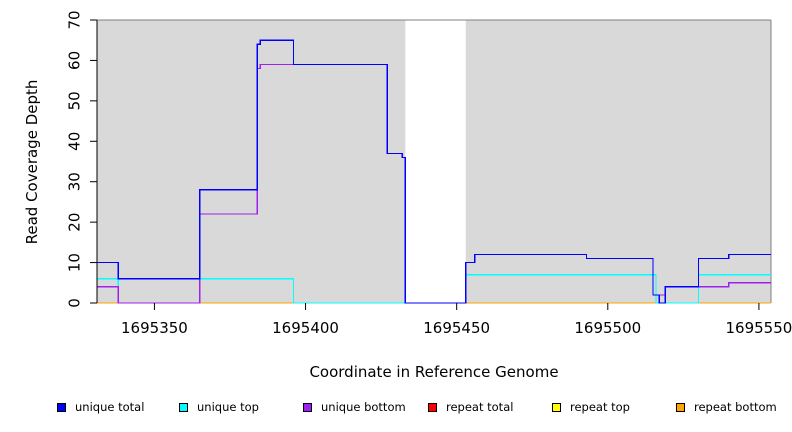  Describe the element at coordinates (75, 60) in the screenshot. I see `y-tick-label: 60` at that location.